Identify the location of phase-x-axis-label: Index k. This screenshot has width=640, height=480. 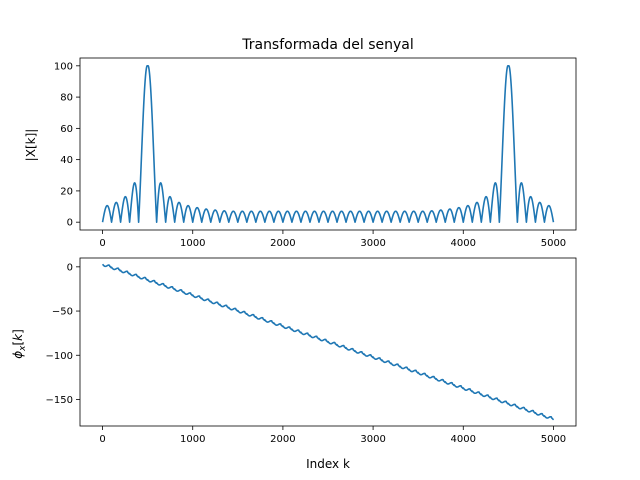
(328, 464).